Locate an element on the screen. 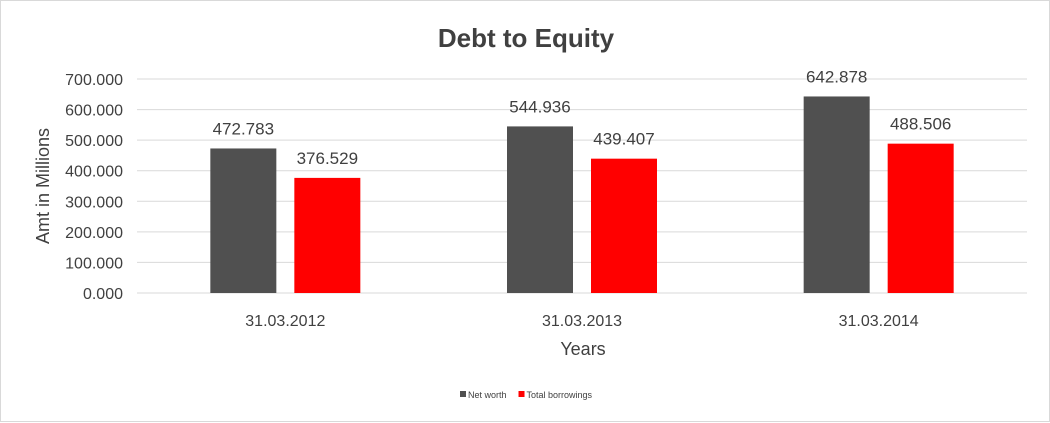 Image resolution: width=1050 pixels, height=423 pixels. y-tick-label: 300.000 is located at coordinates (94, 202).